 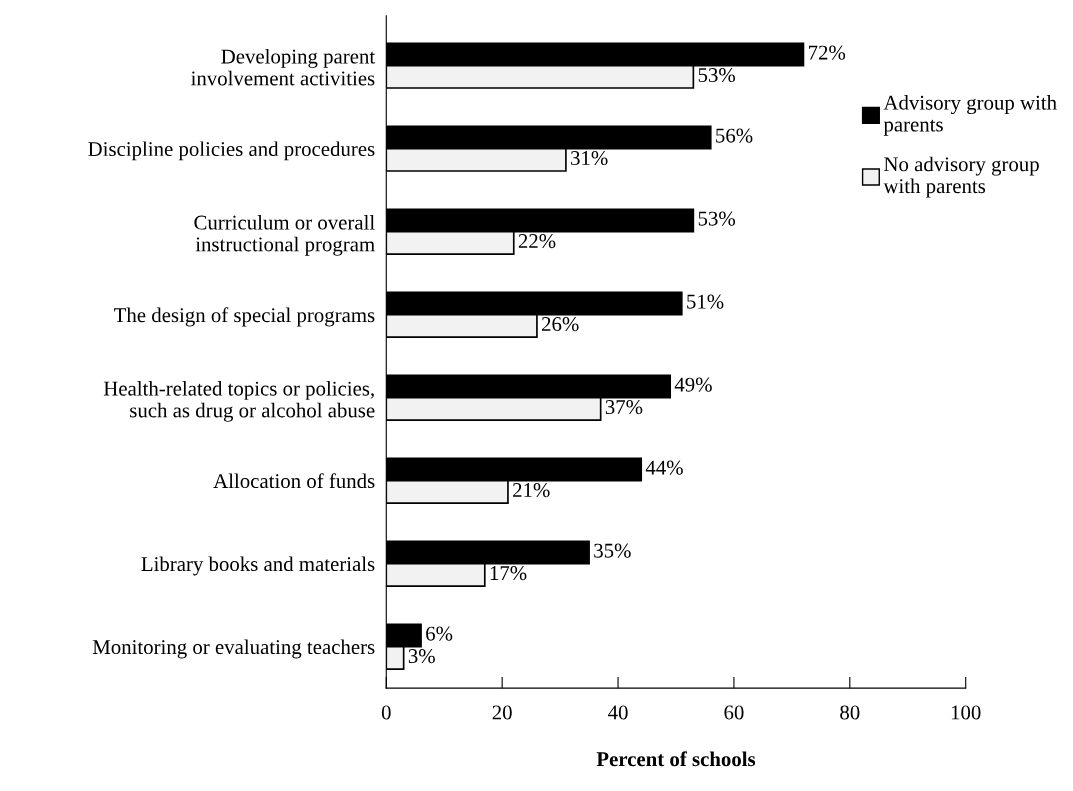 What do you see at coordinates (244, 317) in the screenshot?
I see `y-tick-label: The design of special programs` at bounding box center [244, 317].